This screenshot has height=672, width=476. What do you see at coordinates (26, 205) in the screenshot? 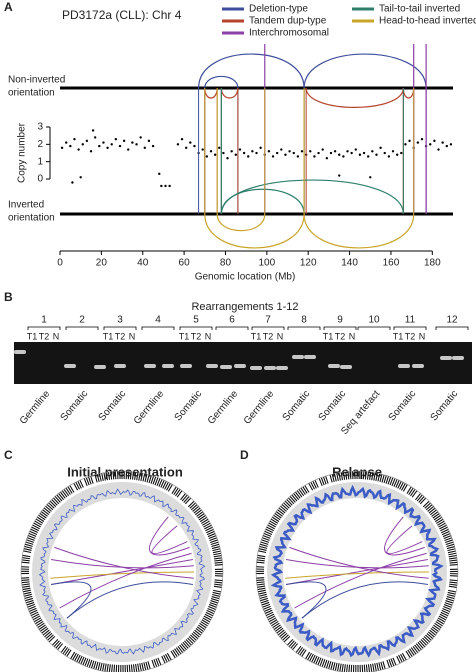
I see `row-label: Inverted` at bounding box center [26, 205].